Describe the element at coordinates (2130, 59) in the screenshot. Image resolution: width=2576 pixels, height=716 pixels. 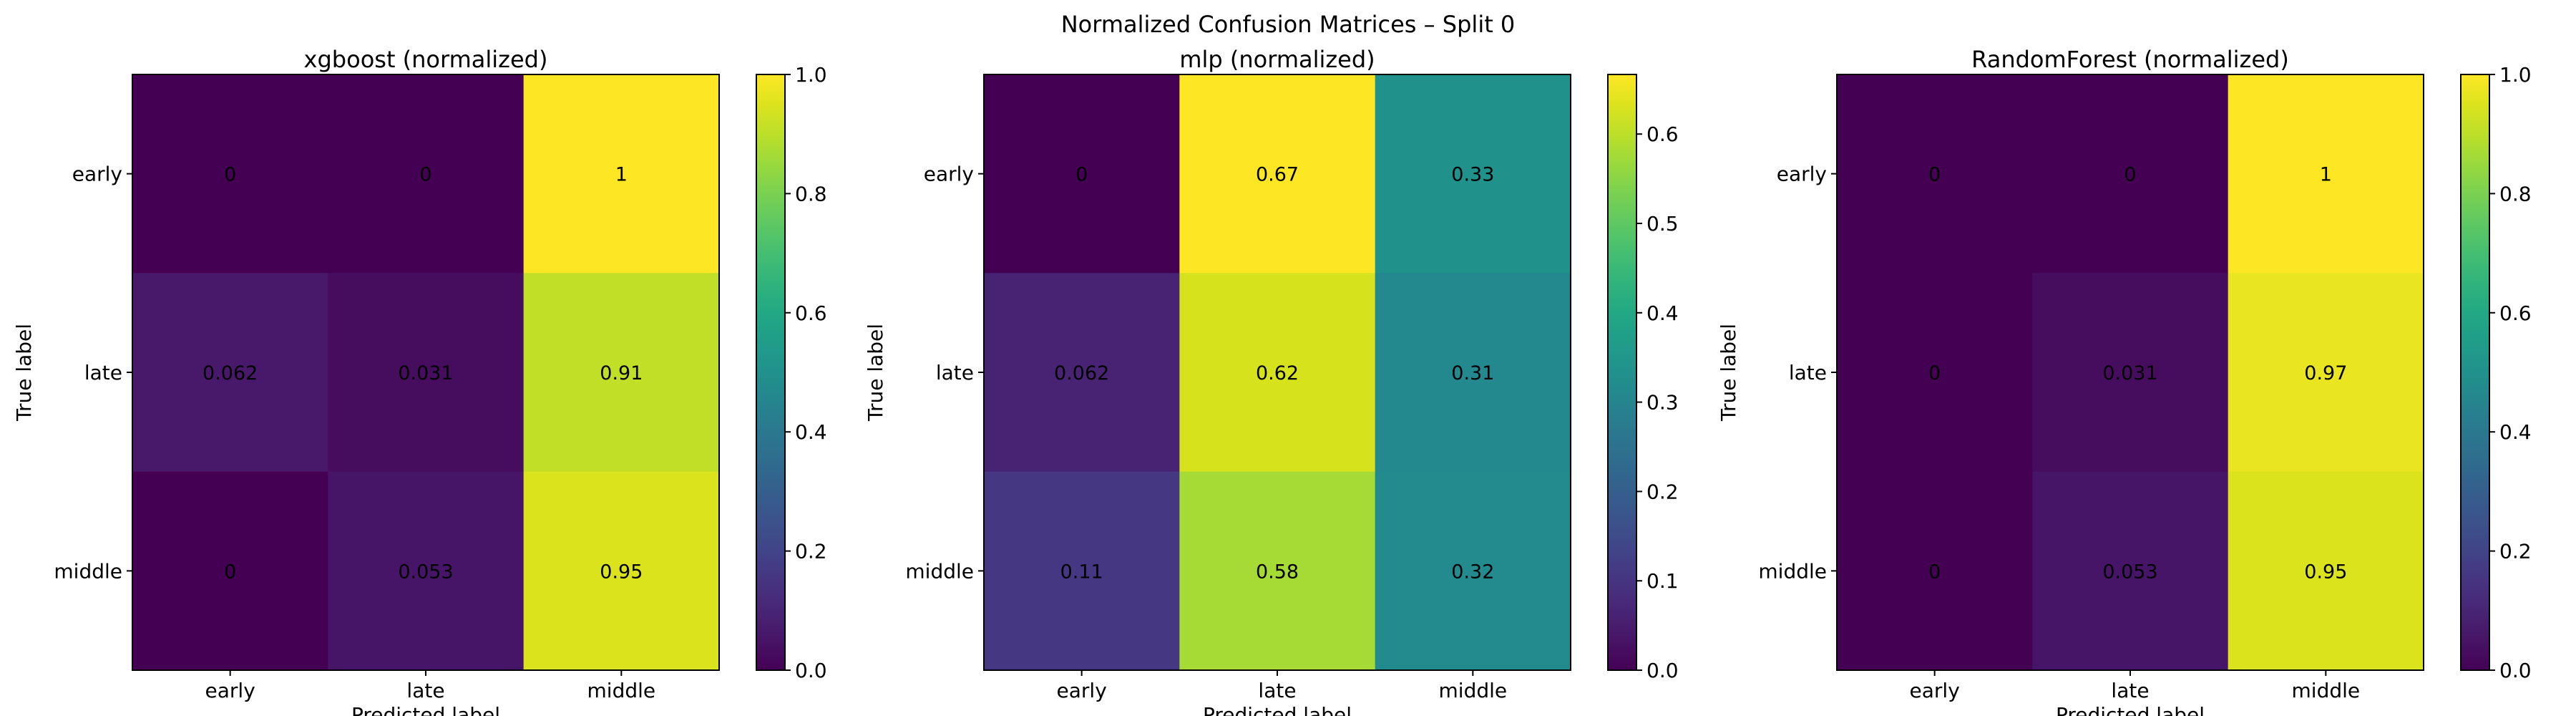
I see `panel-title: RandomForest (normalized)` at that location.